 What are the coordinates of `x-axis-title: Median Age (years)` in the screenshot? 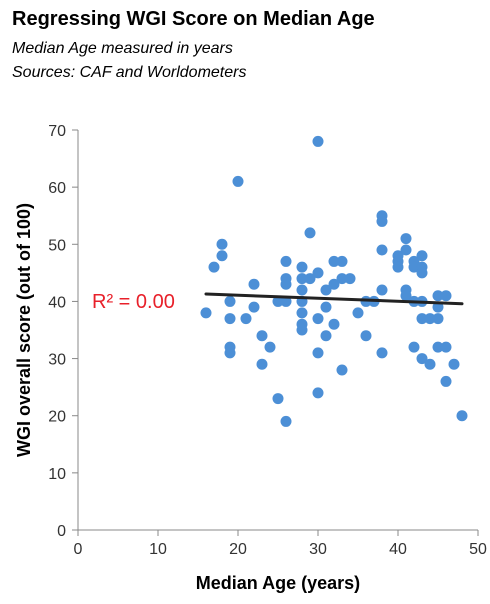 It's located at (278, 583).